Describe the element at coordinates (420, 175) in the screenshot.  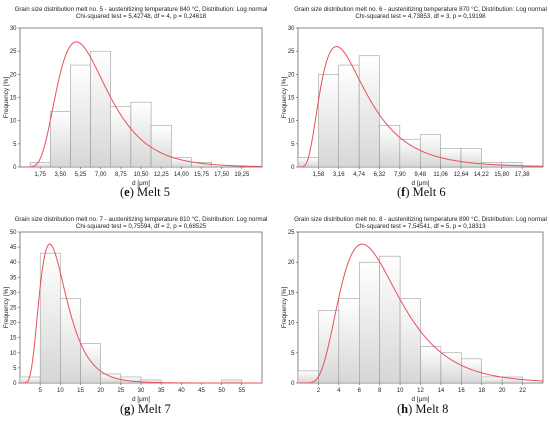
I see `x-tick-label: 9,48` at that location.